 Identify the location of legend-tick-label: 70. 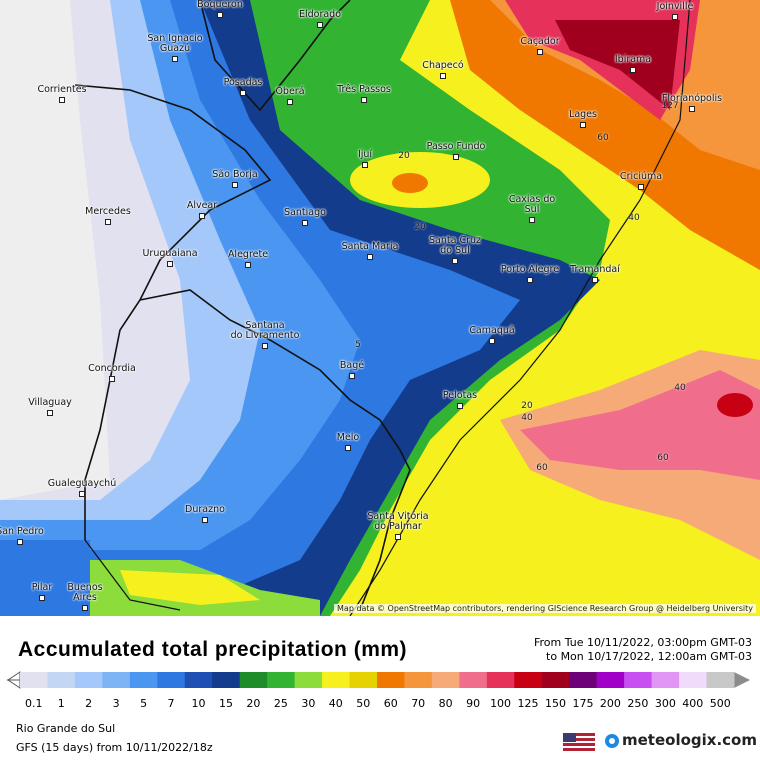
(418, 703).